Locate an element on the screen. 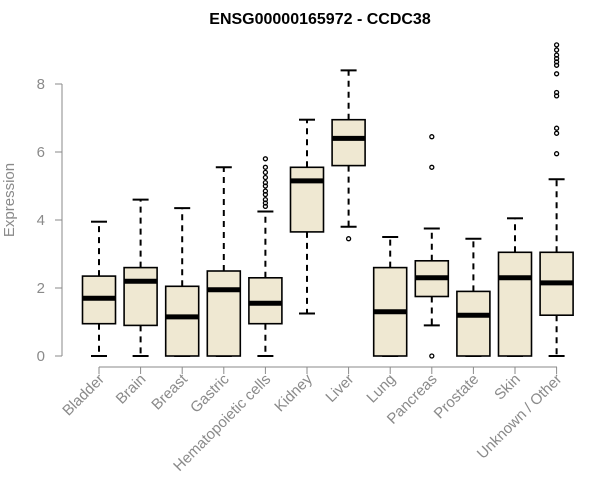 The image size is (600, 500). box-lung is located at coordinates (390, 296).